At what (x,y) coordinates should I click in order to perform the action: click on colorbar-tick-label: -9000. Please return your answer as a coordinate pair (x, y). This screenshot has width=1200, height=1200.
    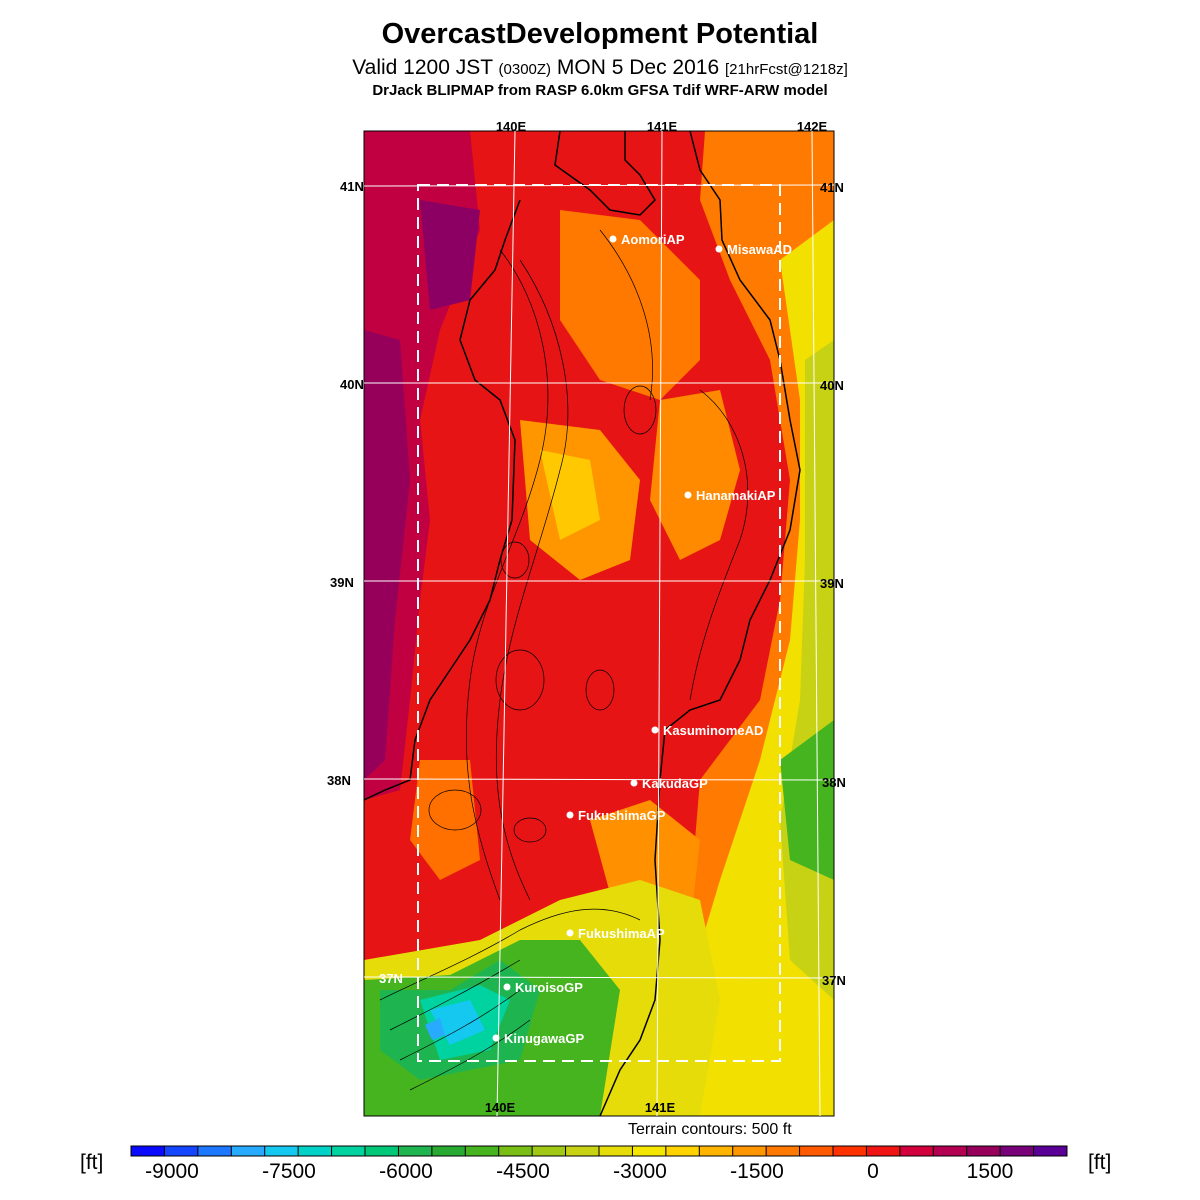
    Looking at the image, I should click on (172, 1171).